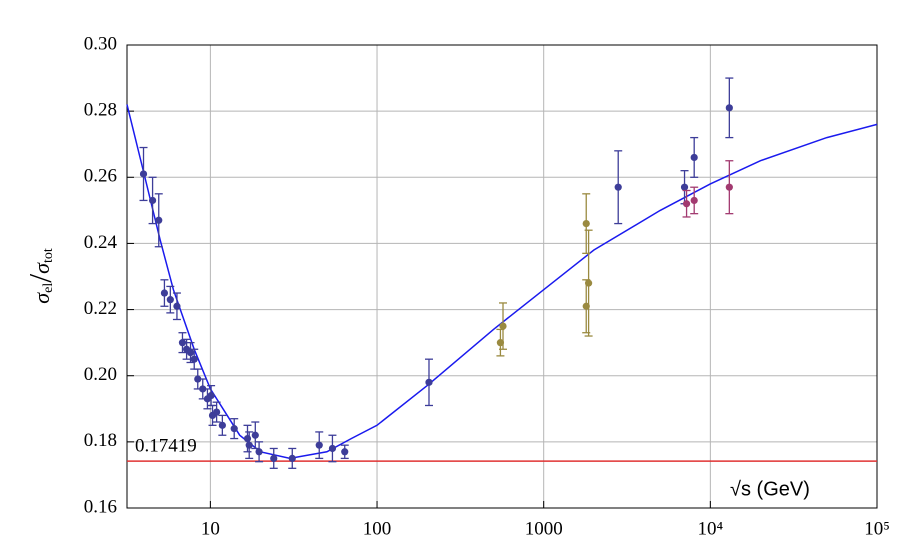 This screenshot has width=909, height=556. I want to click on y-tick-label: 0.24, so click(101, 242).